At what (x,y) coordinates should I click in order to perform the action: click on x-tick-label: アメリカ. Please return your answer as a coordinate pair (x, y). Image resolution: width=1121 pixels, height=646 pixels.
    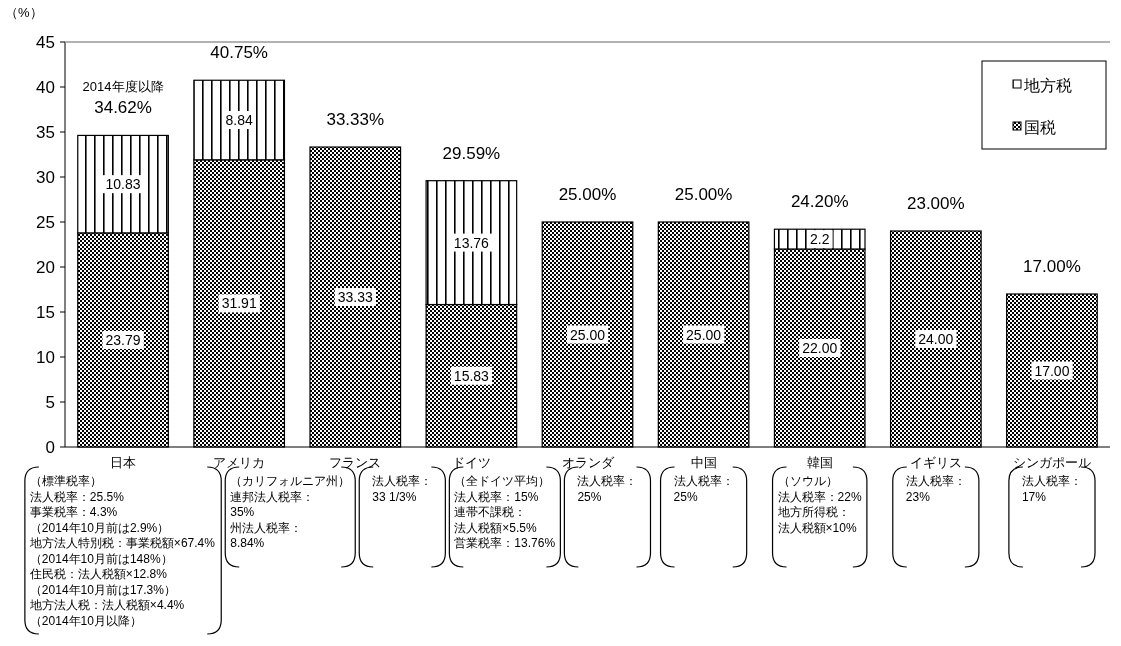
    Looking at the image, I should click on (239, 462).